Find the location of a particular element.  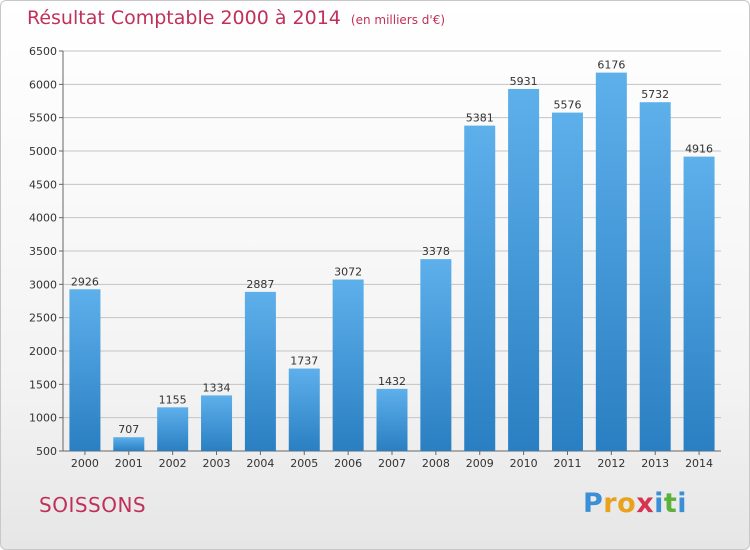

data-label: 3072 is located at coordinates (348, 272).